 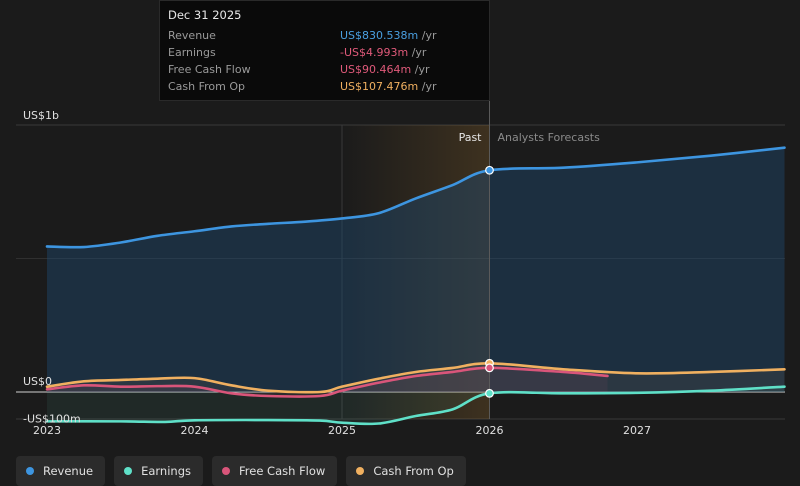 I want to click on tooltip-label: Cash From Op, so click(x=207, y=86).